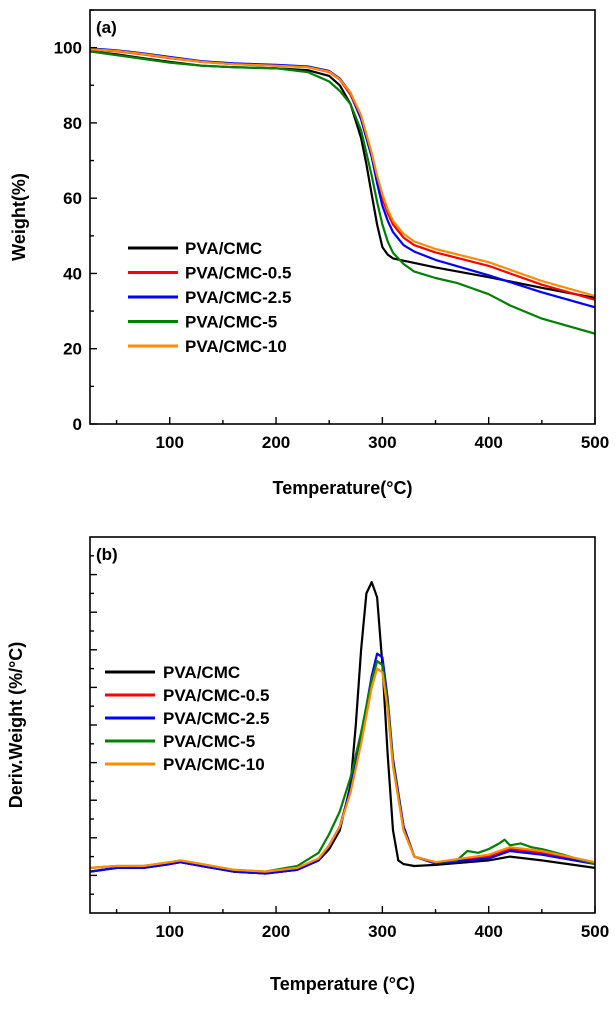 The height and width of the screenshot is (1017, 616). Describe the element at coordinates (107, 554) in the screenshot. I see `panel-label: (b)` at that location.